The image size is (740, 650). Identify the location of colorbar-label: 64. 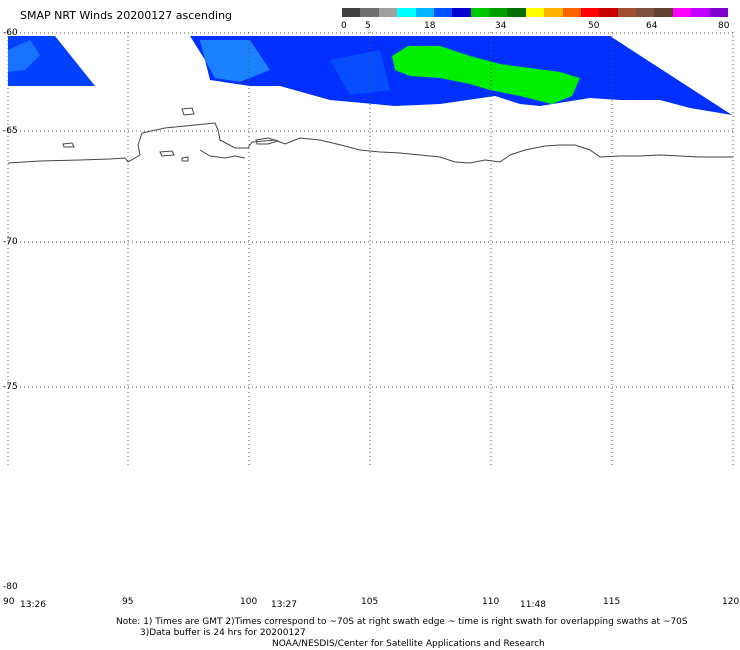
(652, 26).